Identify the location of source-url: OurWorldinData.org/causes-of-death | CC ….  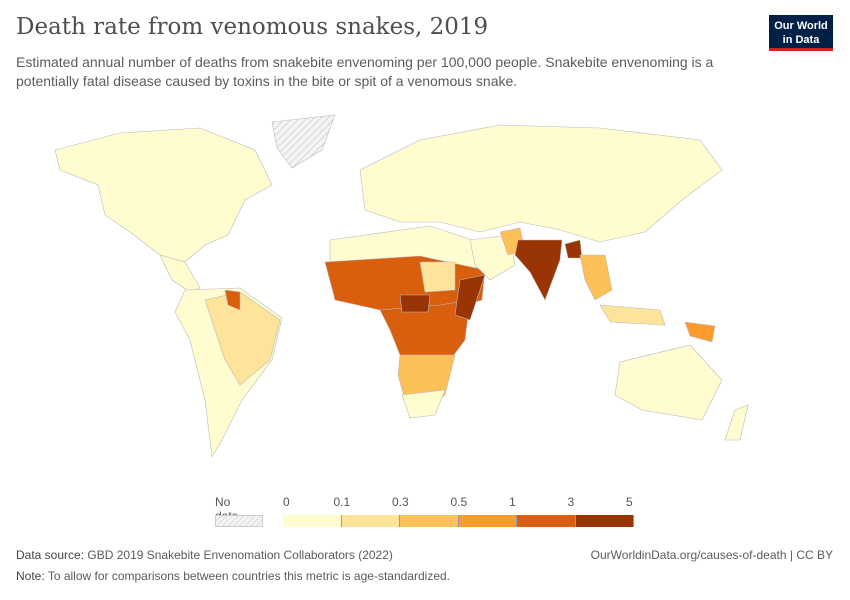
(711, 555).